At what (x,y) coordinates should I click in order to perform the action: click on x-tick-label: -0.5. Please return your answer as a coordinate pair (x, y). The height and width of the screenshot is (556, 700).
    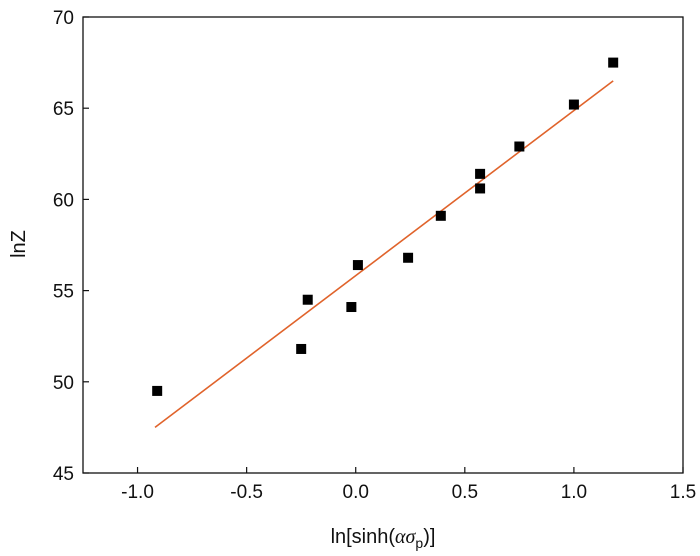
    Looking at the image, I should click on (246, 492).